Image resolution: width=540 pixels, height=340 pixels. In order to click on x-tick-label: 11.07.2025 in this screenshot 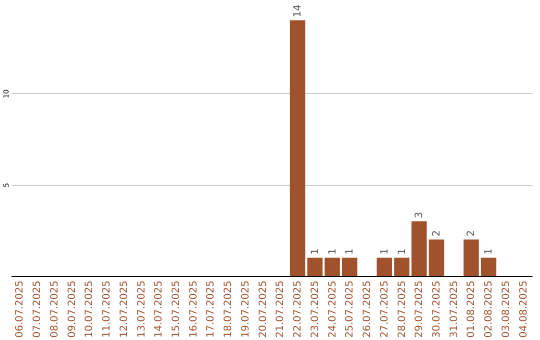, I will do `click(107, 309)`.